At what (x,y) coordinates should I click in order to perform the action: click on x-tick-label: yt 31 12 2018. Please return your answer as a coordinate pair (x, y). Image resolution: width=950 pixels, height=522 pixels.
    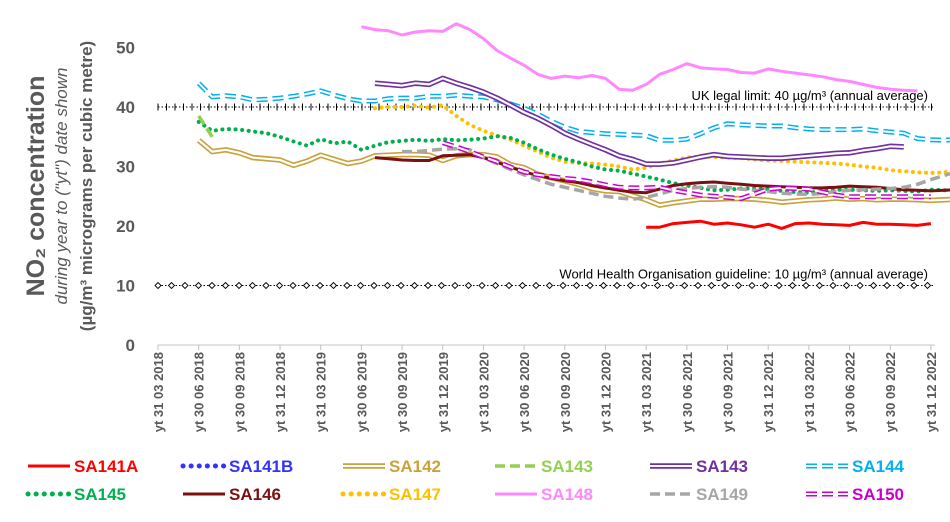
    Looking at the image, I should click on (280, 392).